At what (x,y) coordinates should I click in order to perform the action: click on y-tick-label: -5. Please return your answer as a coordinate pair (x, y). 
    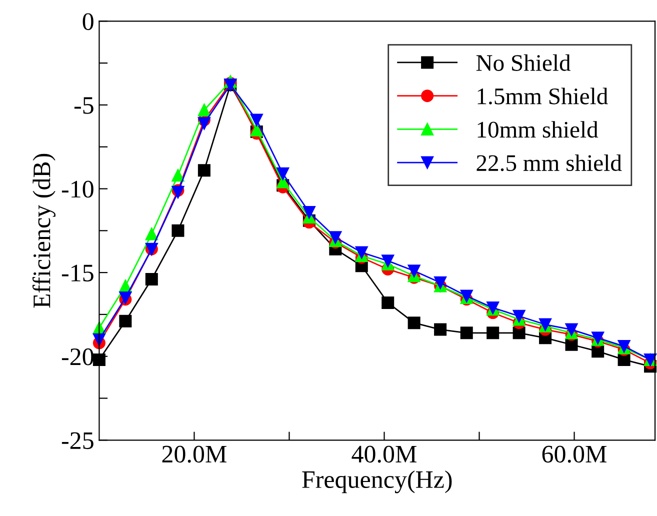
    Looking at the image, I should click on (84, 105).